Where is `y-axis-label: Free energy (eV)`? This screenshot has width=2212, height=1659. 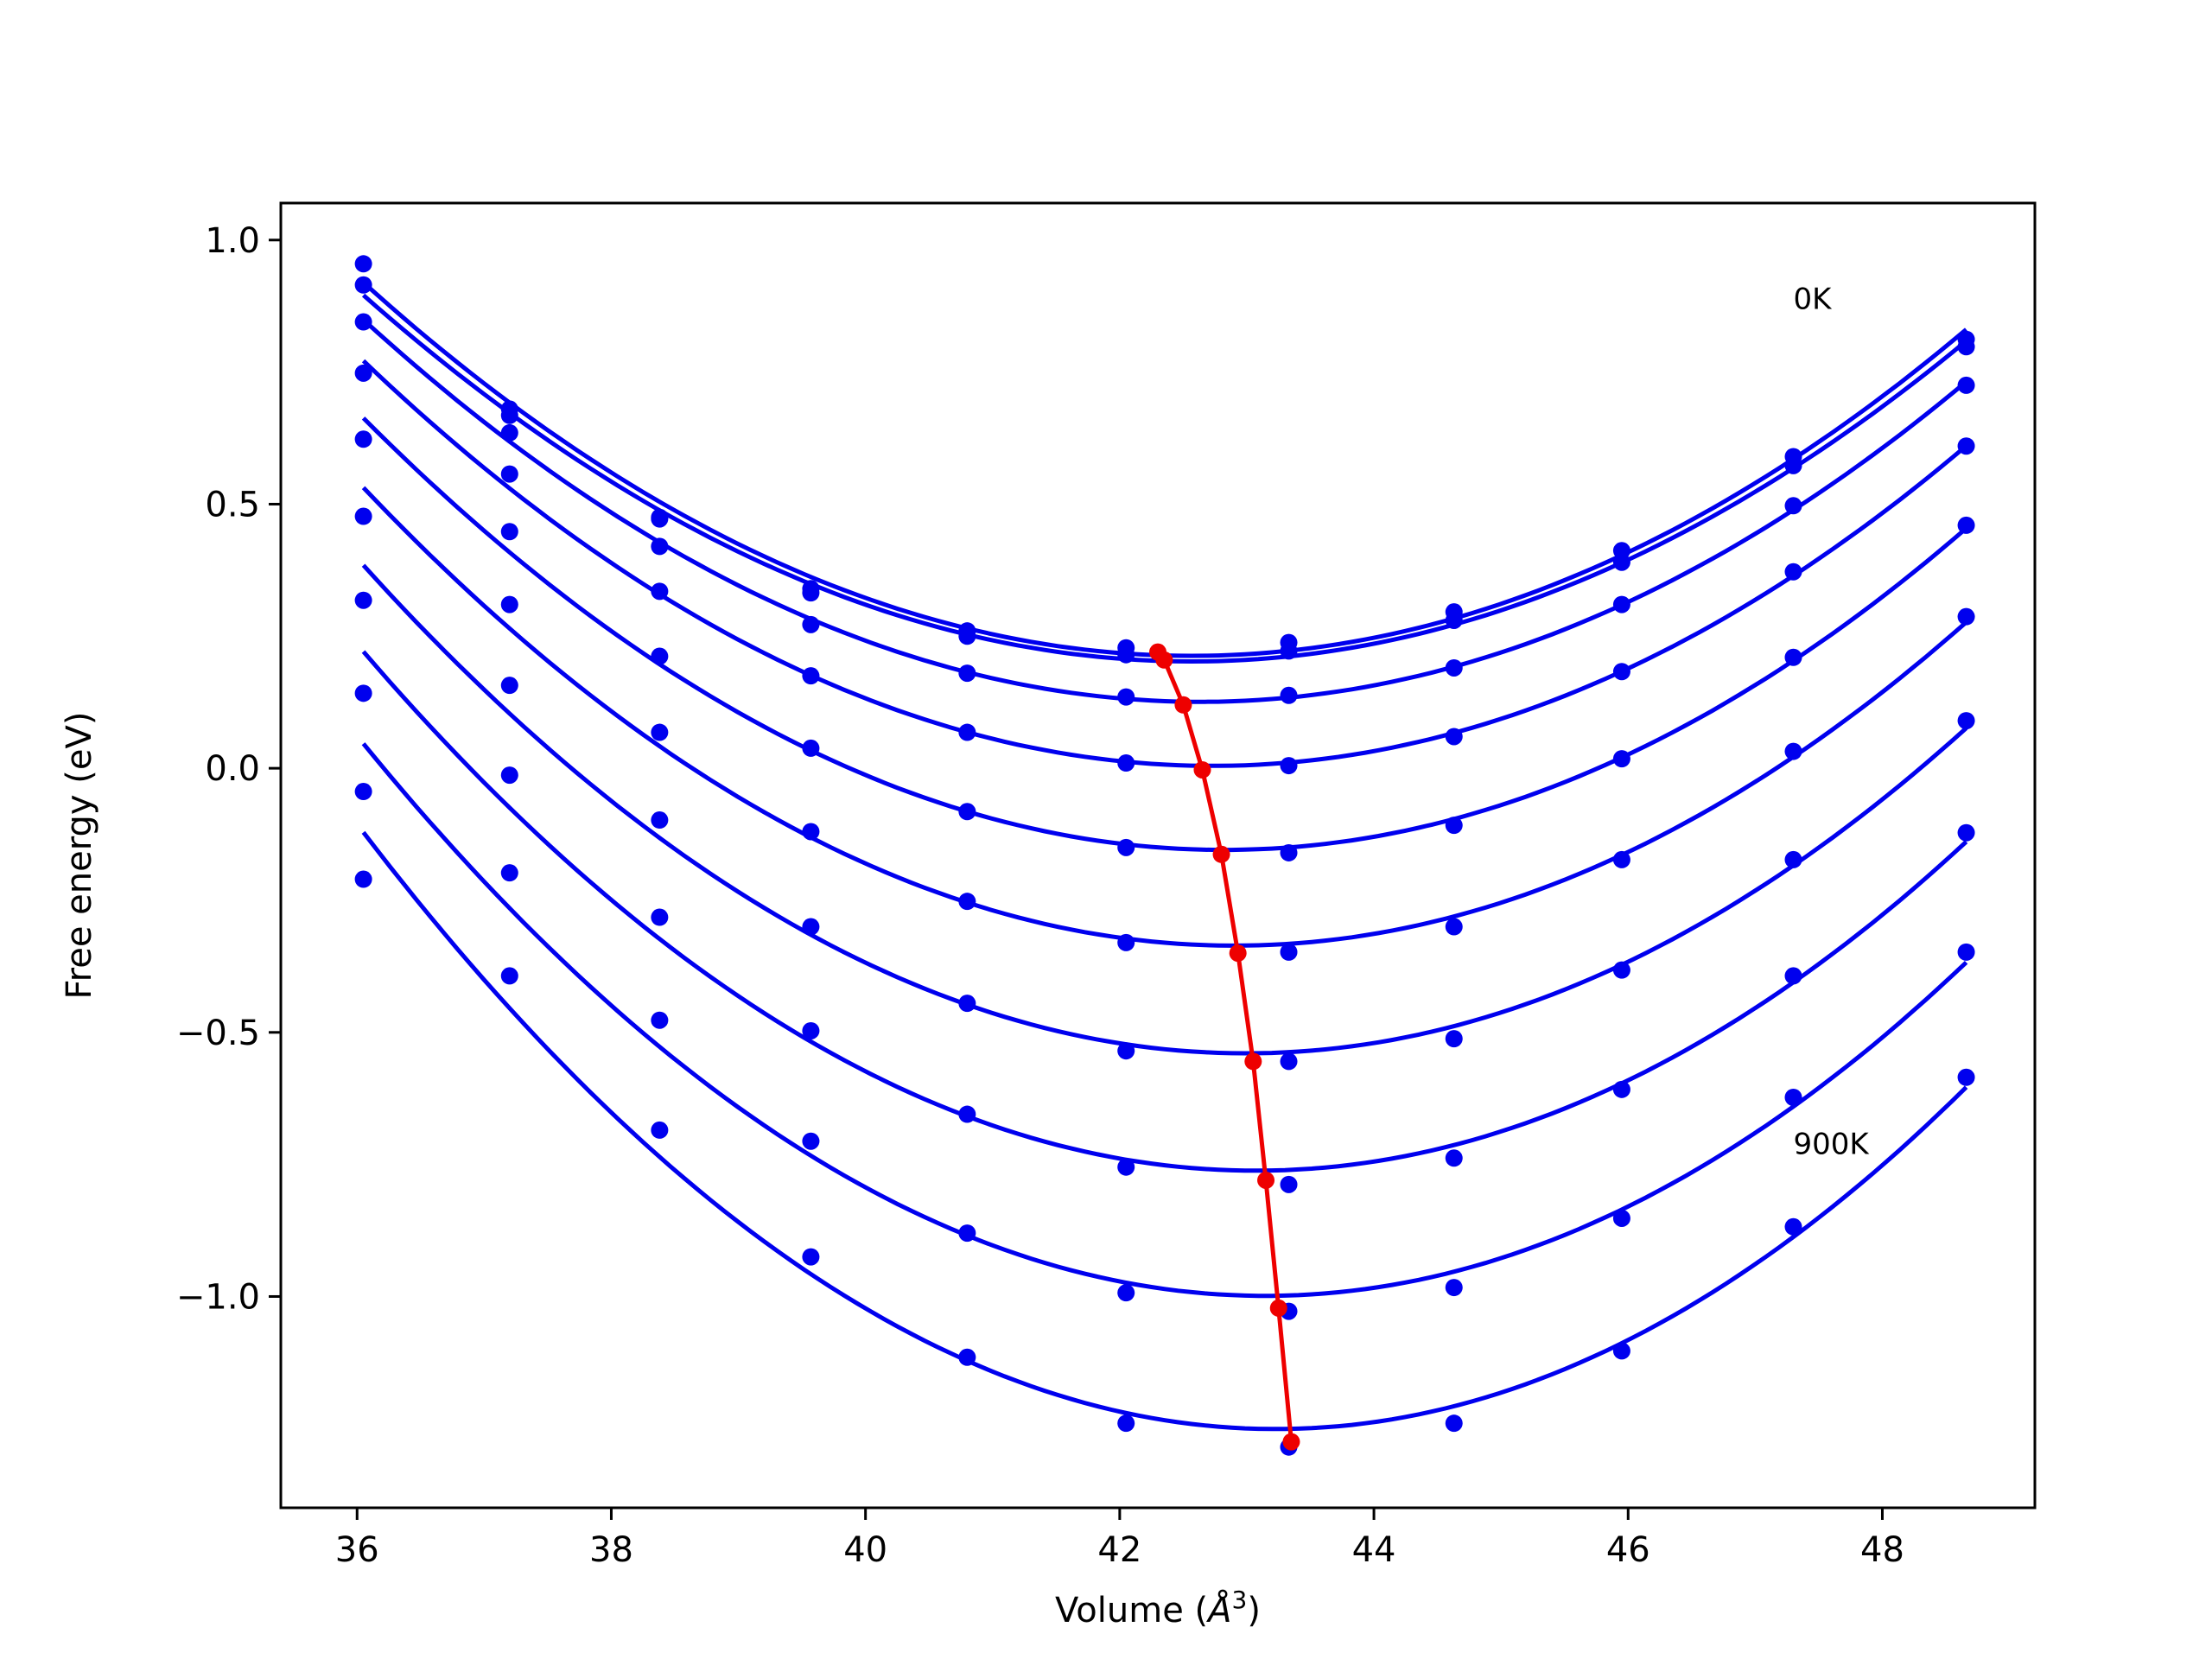 y-axis-label: Free energy (eV) is located at coordinates (79, 856).